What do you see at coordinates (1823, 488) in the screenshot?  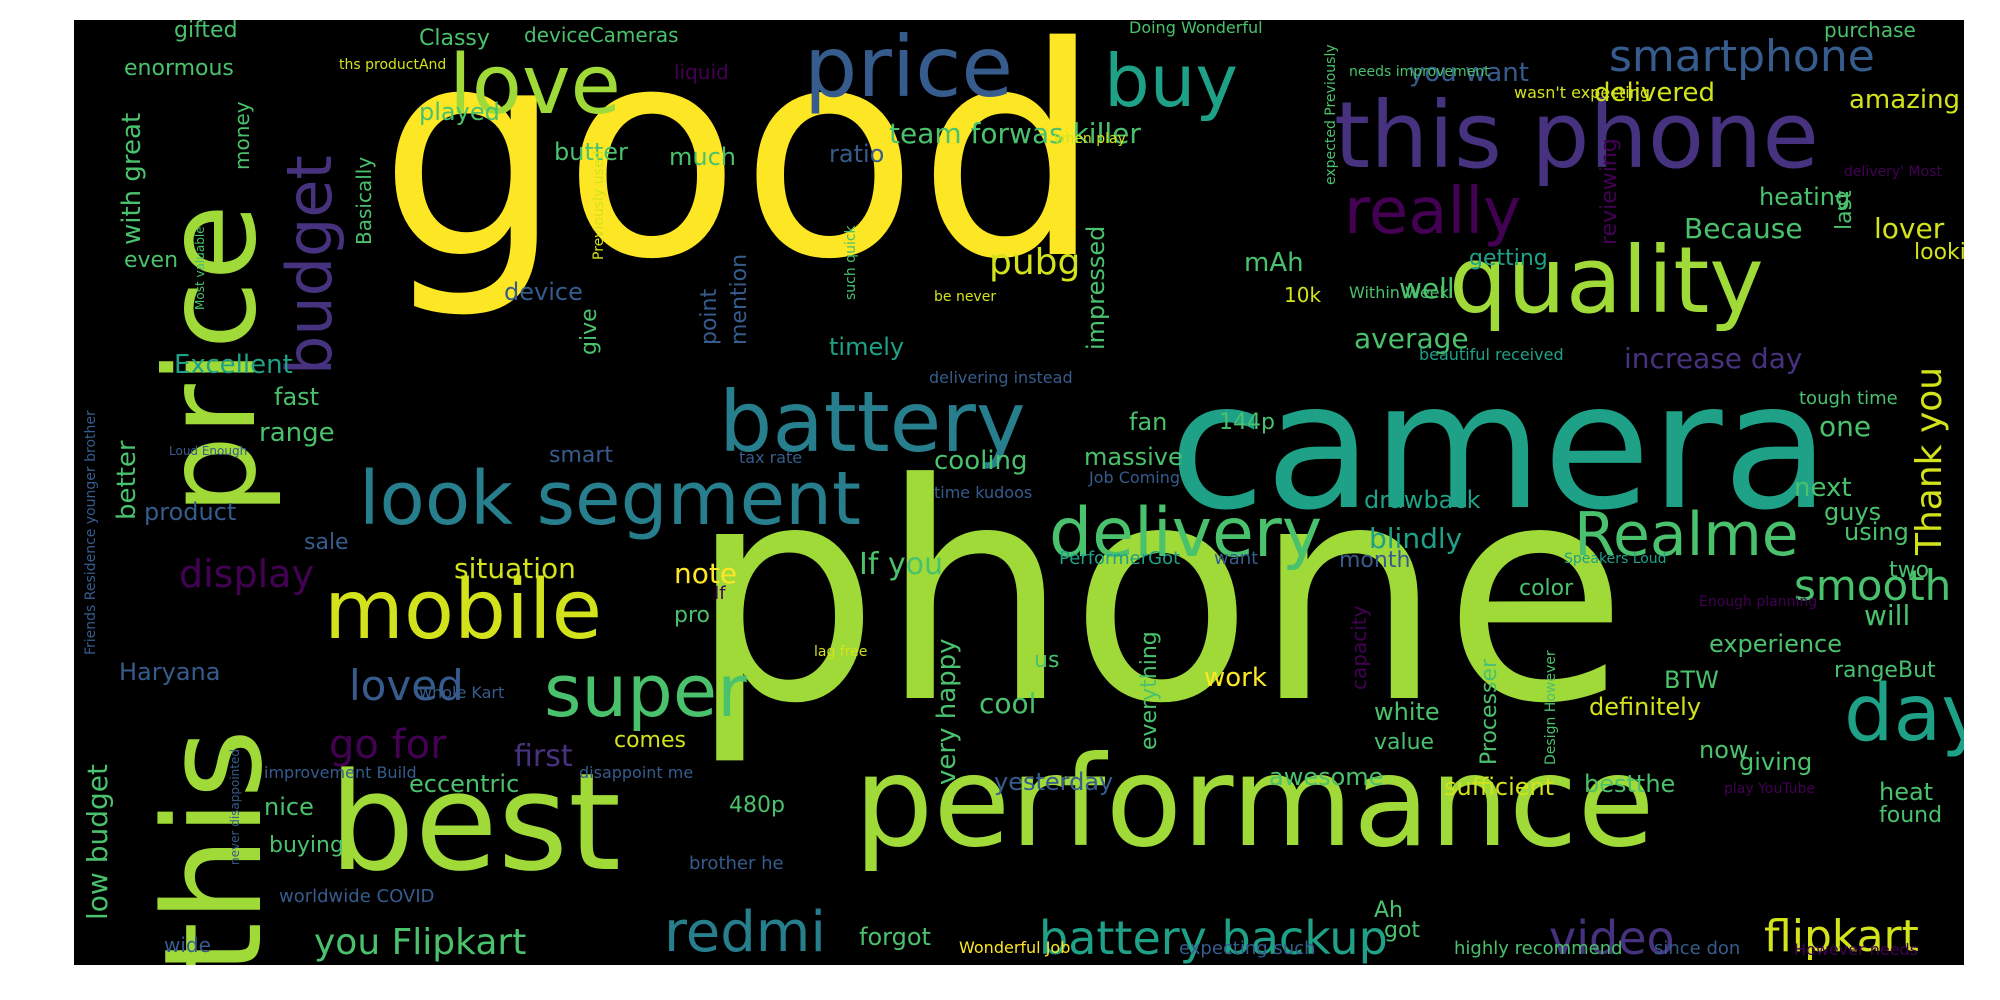 I see `word-next: next` at bounding box center [1823, 488].